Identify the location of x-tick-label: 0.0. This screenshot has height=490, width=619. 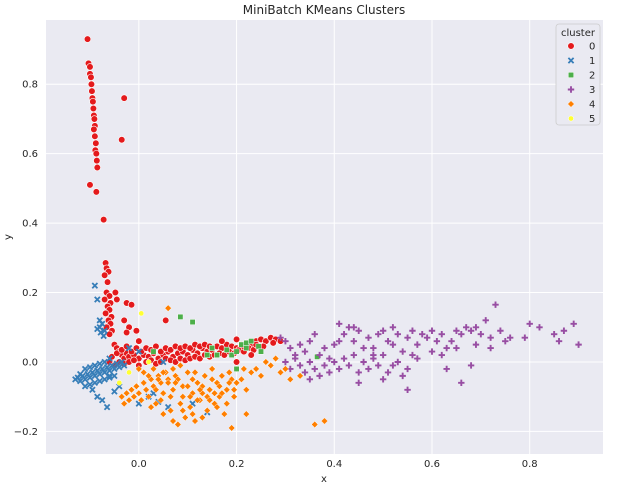
(139, 464).